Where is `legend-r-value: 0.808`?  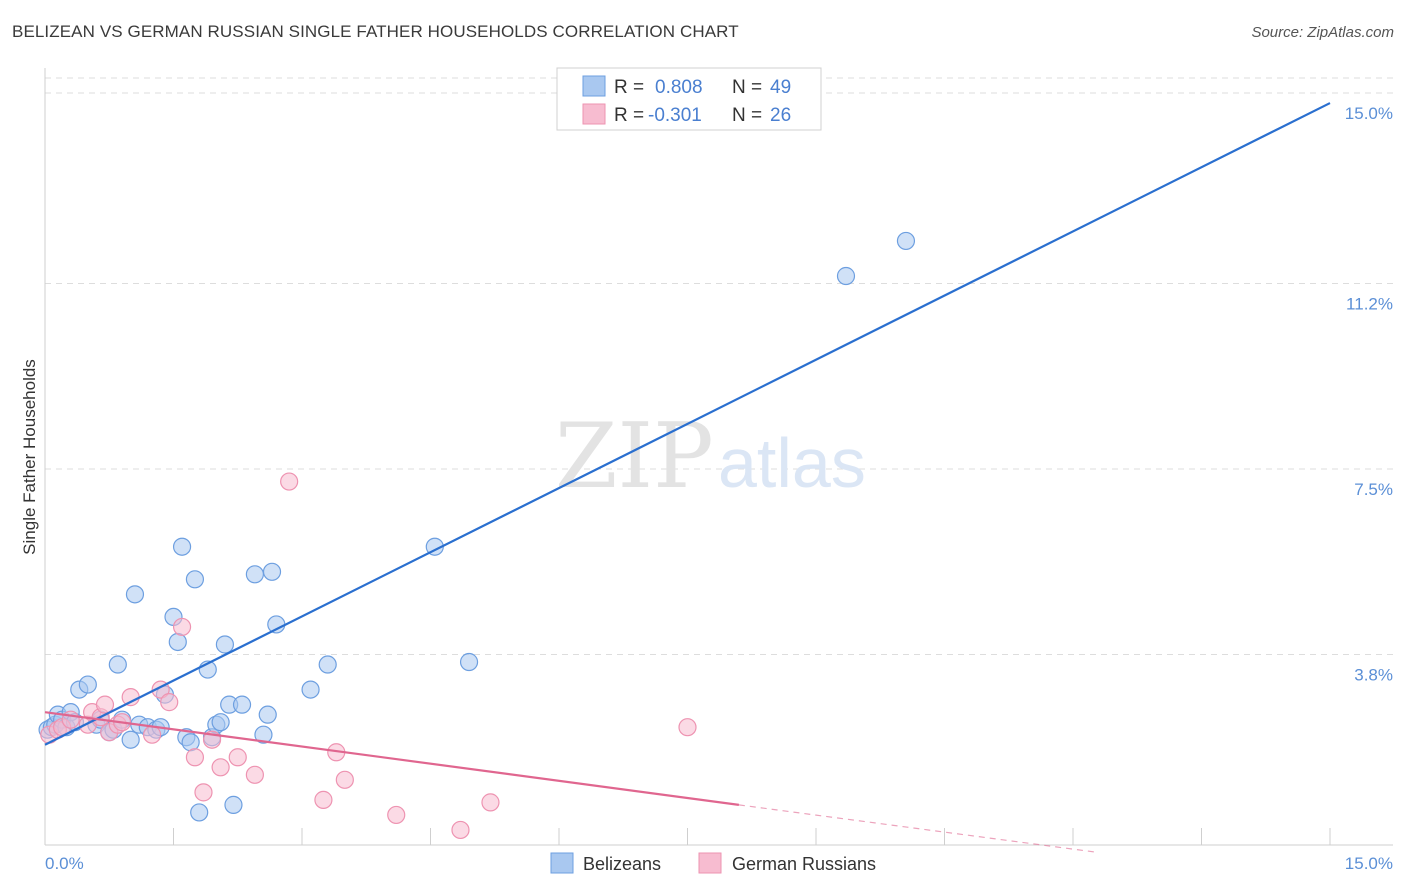
legend-r-value: 0.808 is located at coordinates (679, 87).